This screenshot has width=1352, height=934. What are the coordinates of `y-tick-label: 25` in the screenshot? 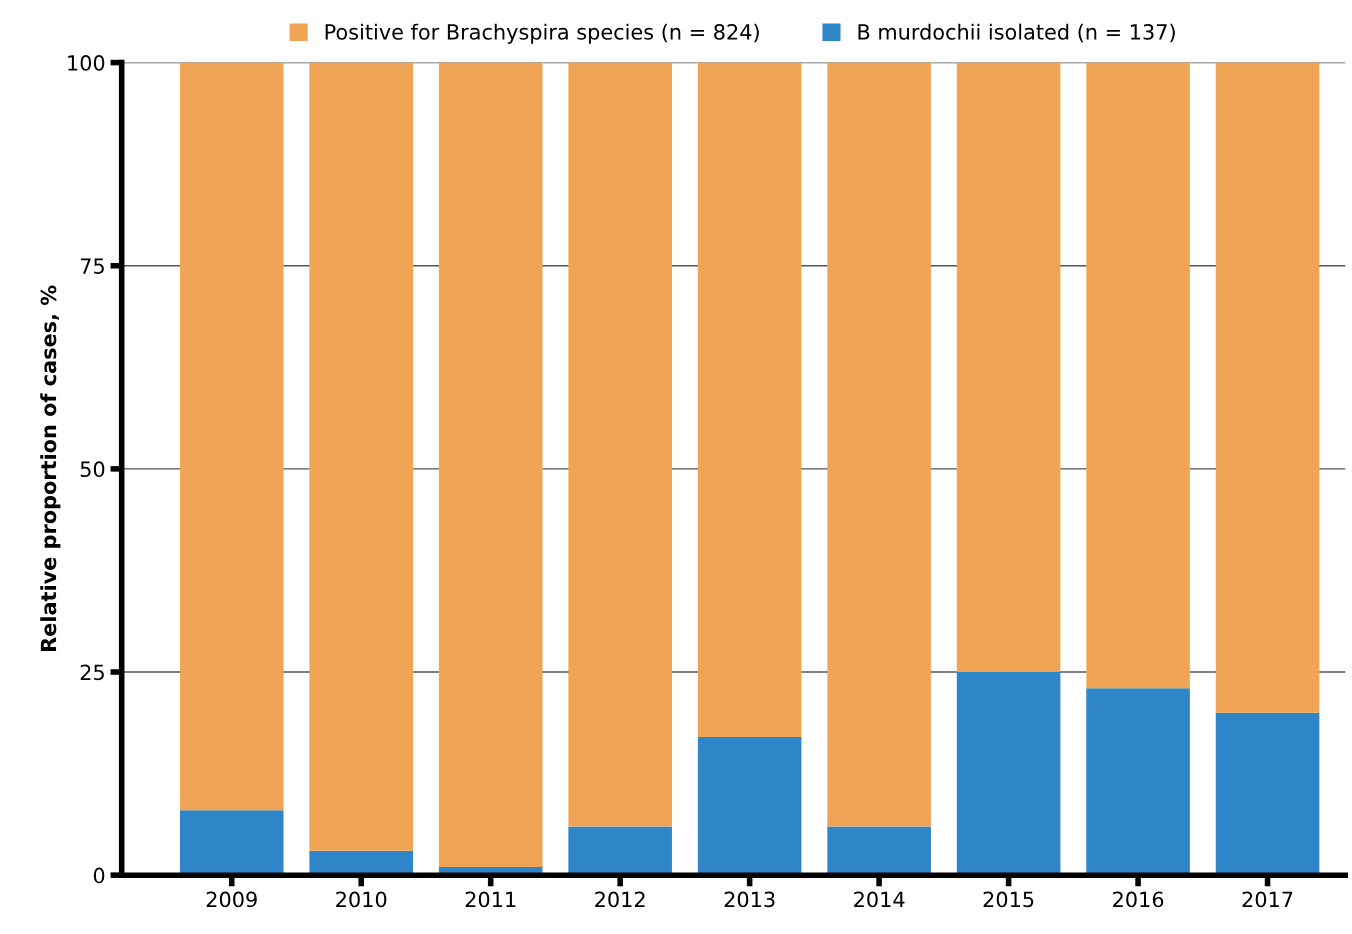 It's located at (92, 672).